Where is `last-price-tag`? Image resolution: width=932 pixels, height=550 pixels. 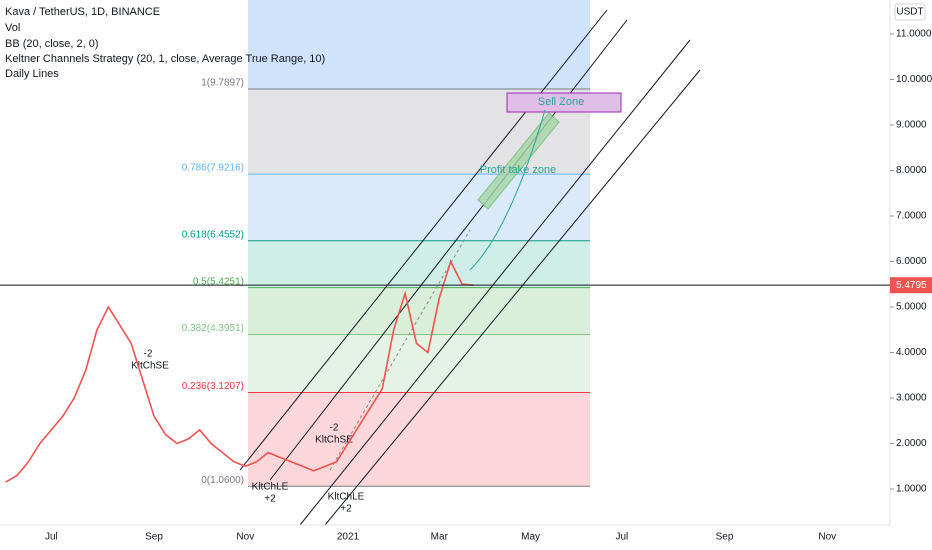
last-price-tag is located at coordinates (911, 285).